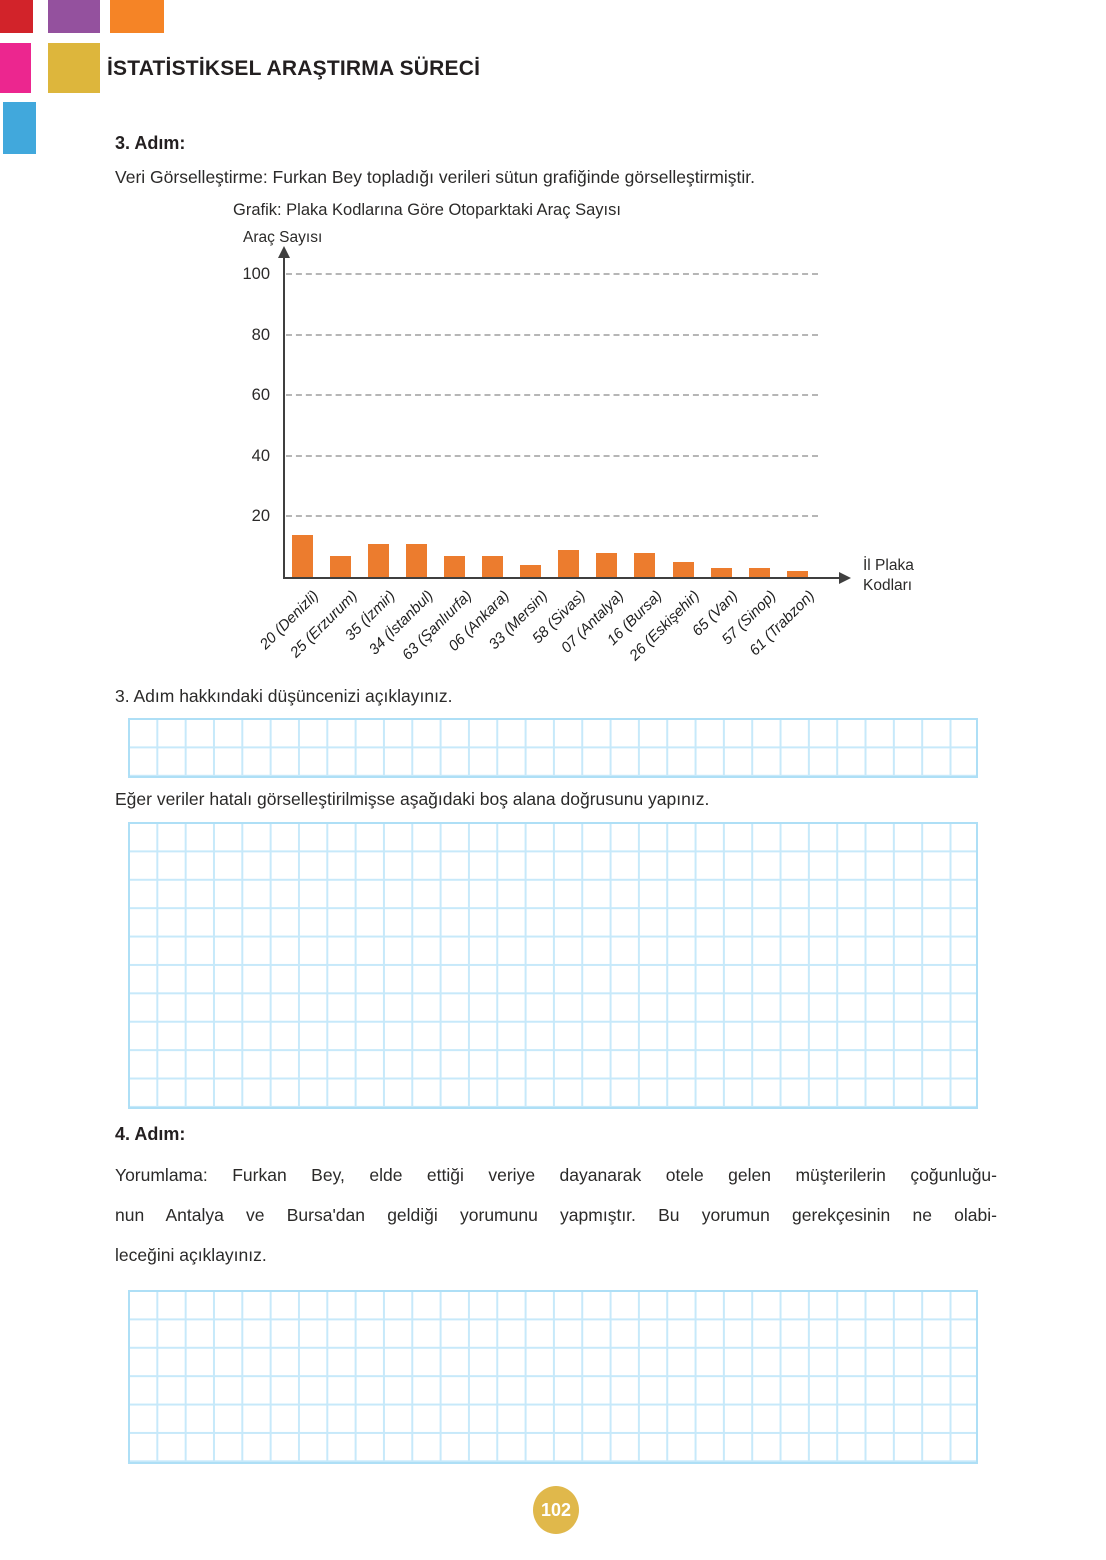  Describe the element at coordinates (260, 516) in the screenshot. I see `y-tick-label: 20` at that location.